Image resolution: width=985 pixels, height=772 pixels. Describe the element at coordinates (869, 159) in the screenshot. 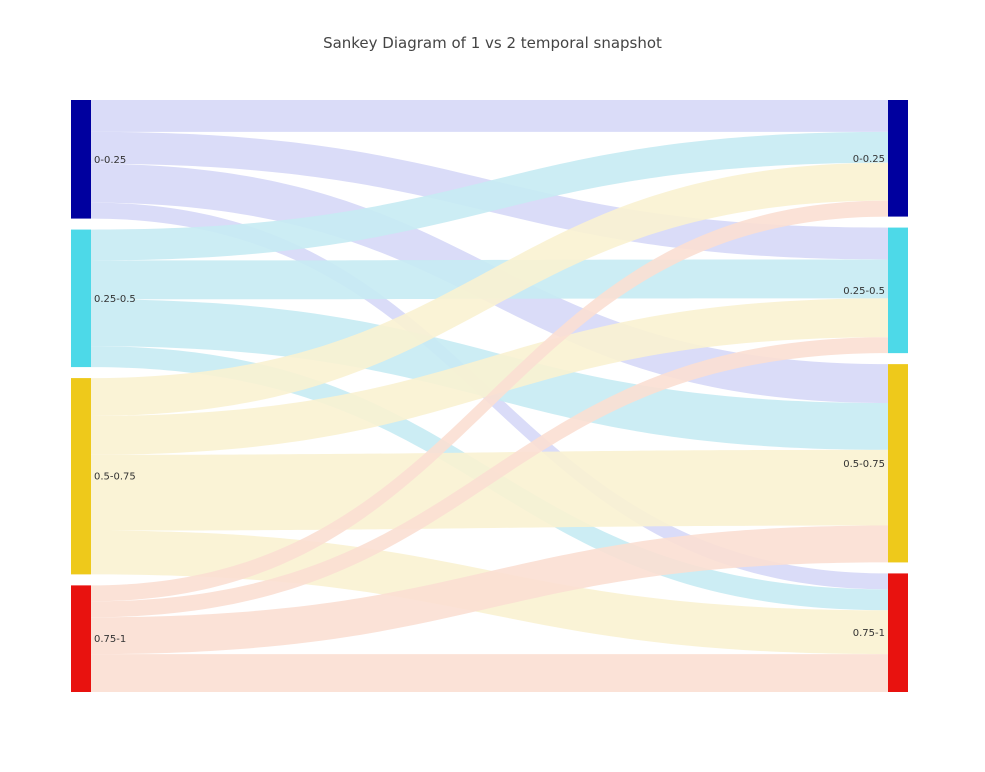

I see `target-node-label-0: 0-0.25` at that location.